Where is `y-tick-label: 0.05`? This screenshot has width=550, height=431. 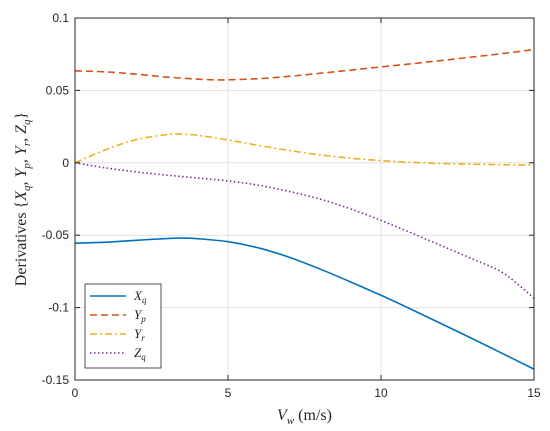 y-tick-label: 0.05 is located at coordinates (58, 90).